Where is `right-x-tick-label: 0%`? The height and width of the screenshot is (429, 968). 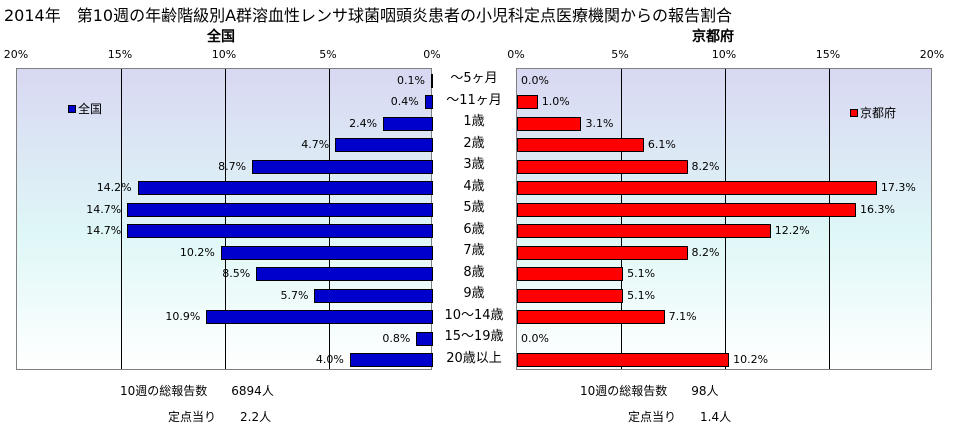
right-x-tick-label: 0% is located at coordinates (516, 54).